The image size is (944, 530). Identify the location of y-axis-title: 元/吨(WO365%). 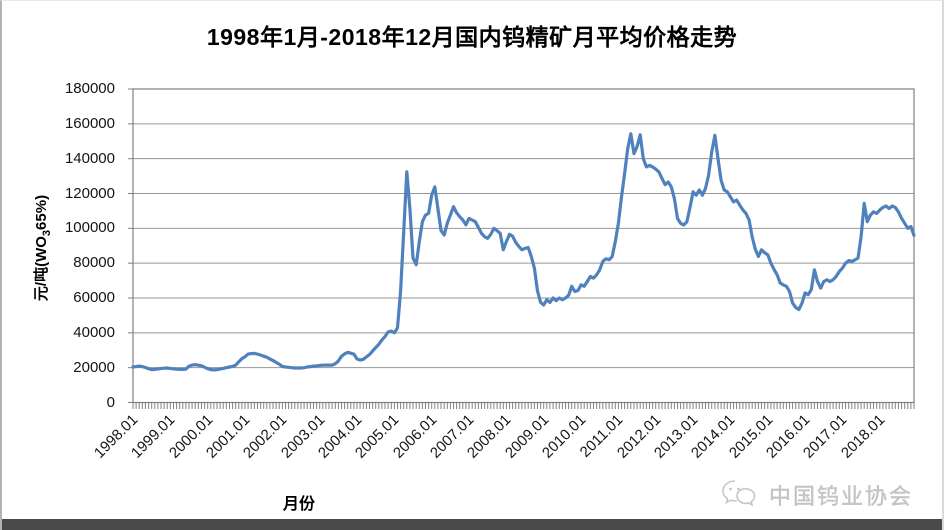
(41, 248).